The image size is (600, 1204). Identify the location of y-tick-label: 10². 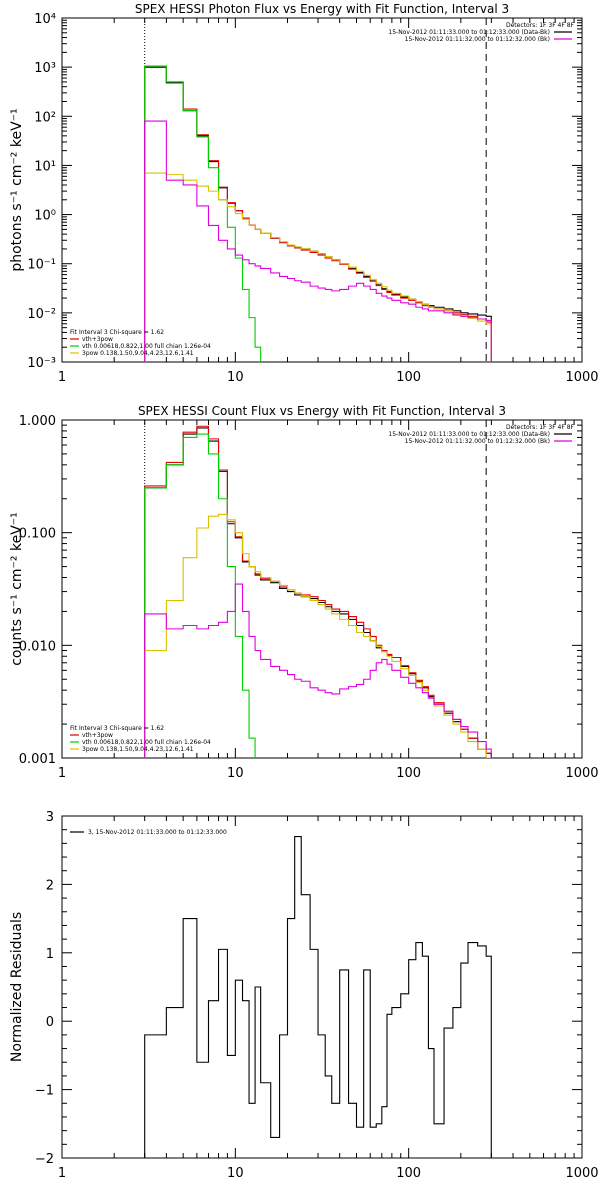
(45, 117).